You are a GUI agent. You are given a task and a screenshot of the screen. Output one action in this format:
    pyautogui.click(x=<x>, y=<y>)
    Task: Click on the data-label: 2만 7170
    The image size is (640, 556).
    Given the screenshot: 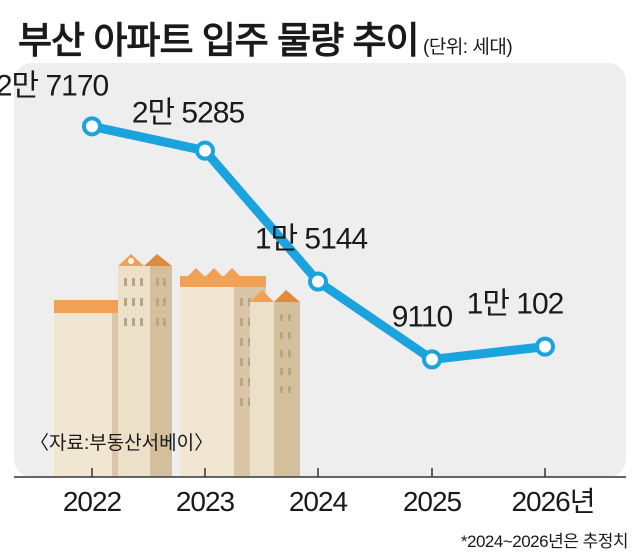 What is the action you would take?
    pyautogui.click(x=54, y=85)
    